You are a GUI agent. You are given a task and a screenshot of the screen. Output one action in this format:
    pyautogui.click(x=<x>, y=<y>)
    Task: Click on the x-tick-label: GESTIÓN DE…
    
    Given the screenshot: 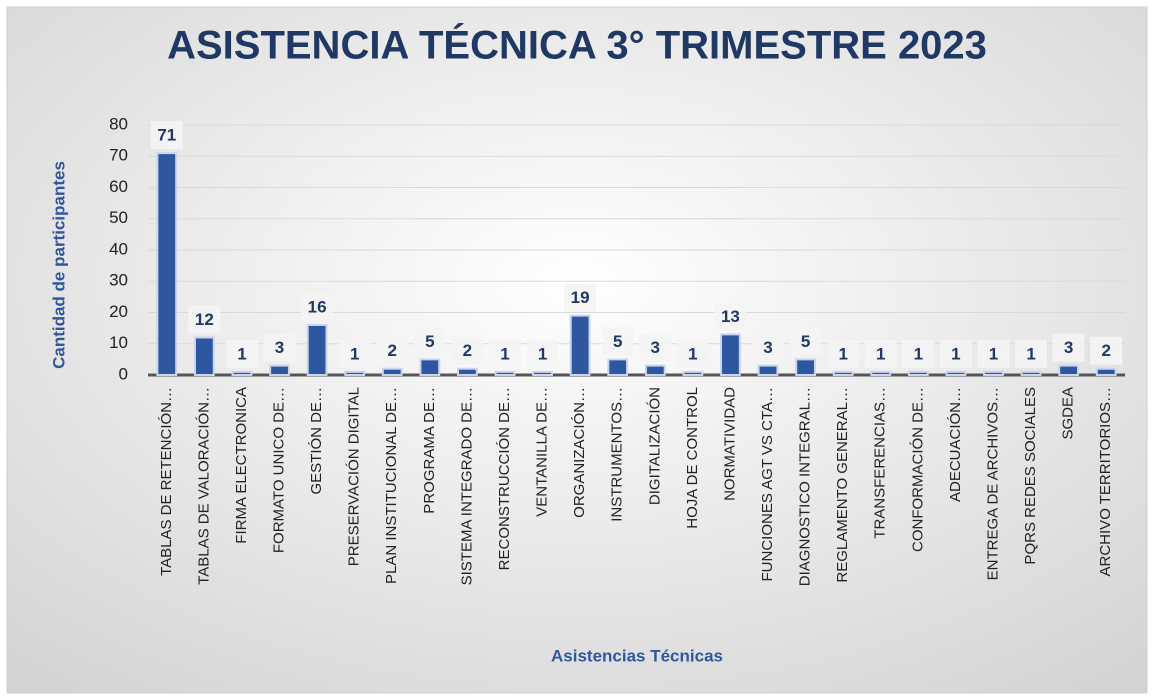 What is the action you would take?
    pyautogui.click(x=316, y=441)
    